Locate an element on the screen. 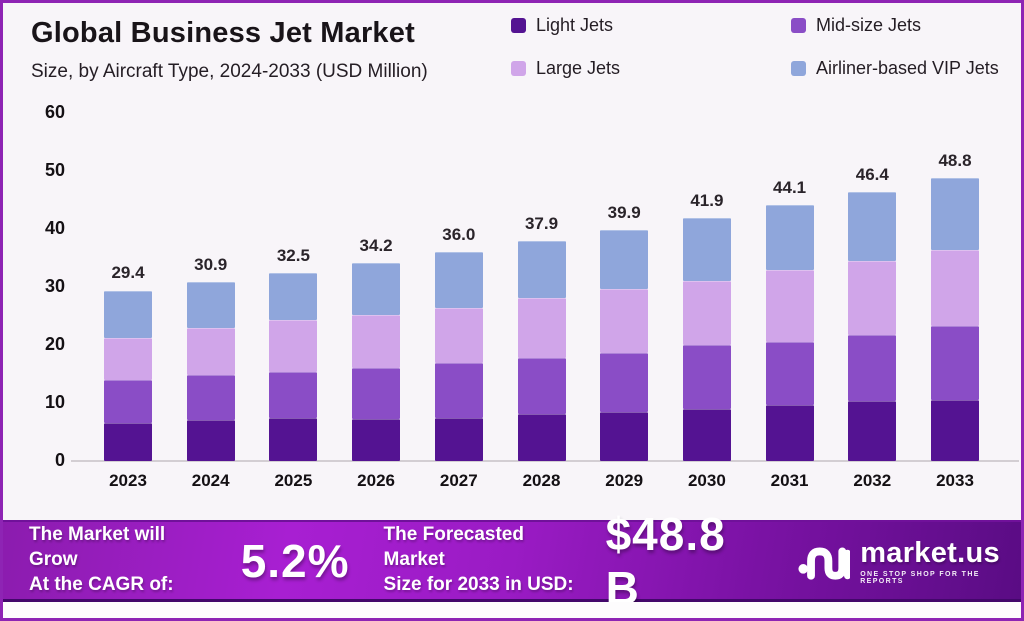 The height and width of the screenshot is (621, 1024). page-title: Global Business Jet Market is located at coordinates (223, 33).